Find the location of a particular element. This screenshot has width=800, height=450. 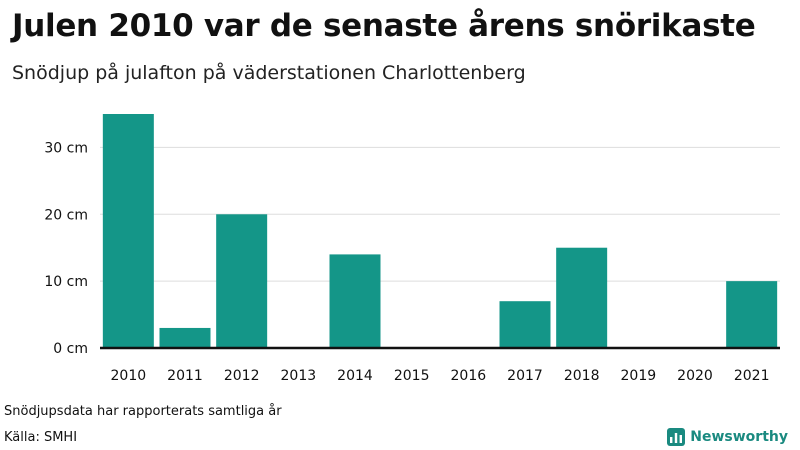

source-note: Källa: SMHI is located at coordinates (41, 437).